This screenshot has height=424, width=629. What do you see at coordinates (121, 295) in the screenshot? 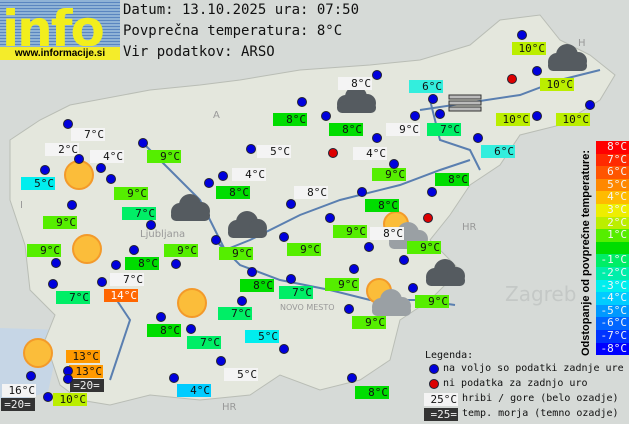
I see `station-temperature-label: 14°C` at bounding box center [121, 295].